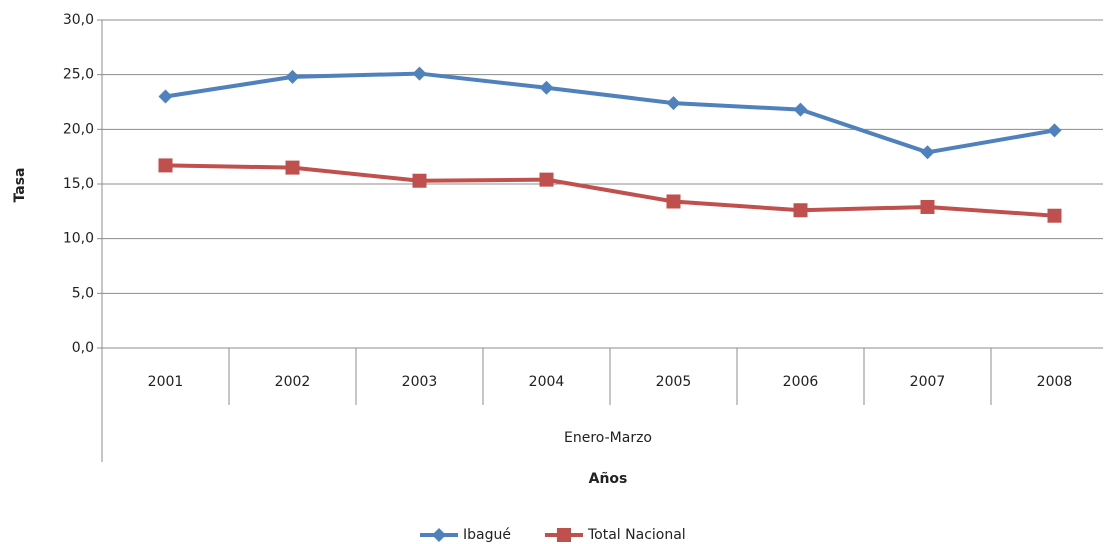 The height and width of the screenshot is (544, 1105). Describe the element at coordinates (20, 185) in the screenshot. I see `y-axis-title: Tasa` at that location.